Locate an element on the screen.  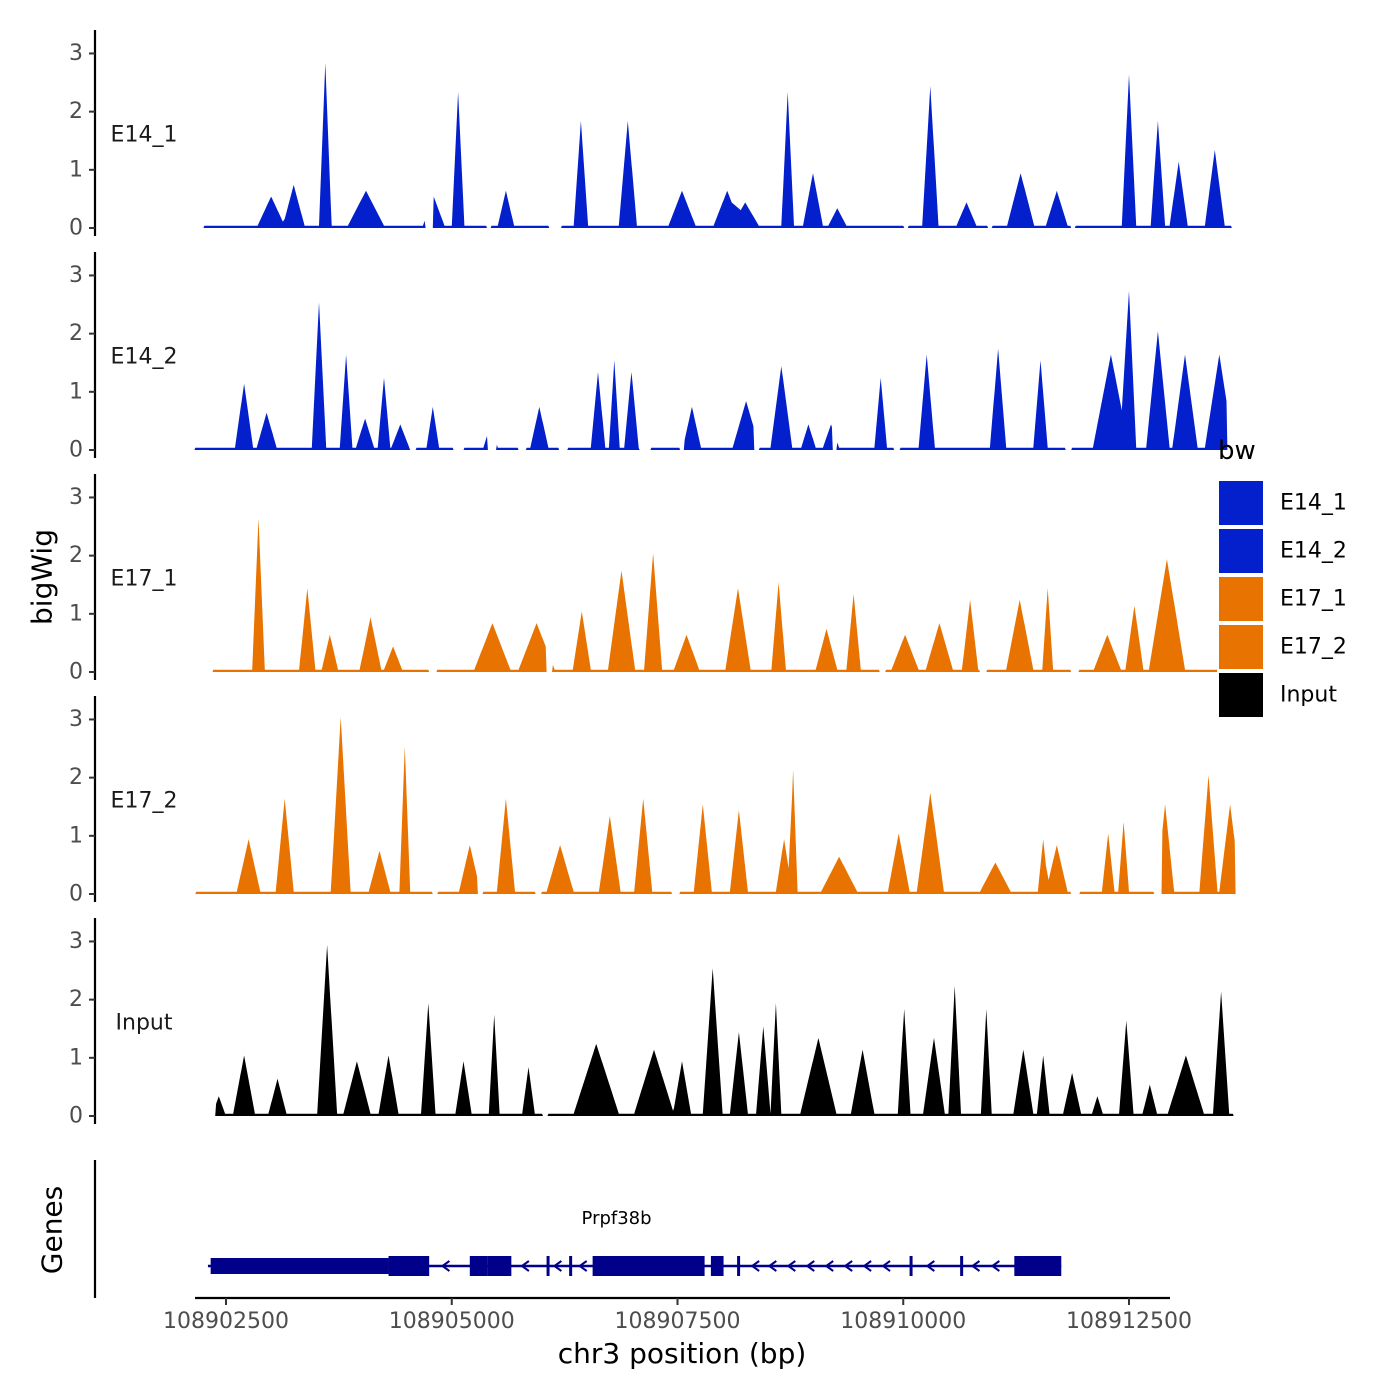
x-tick-label: 108912500 is located at coordinates (1129, 1321).